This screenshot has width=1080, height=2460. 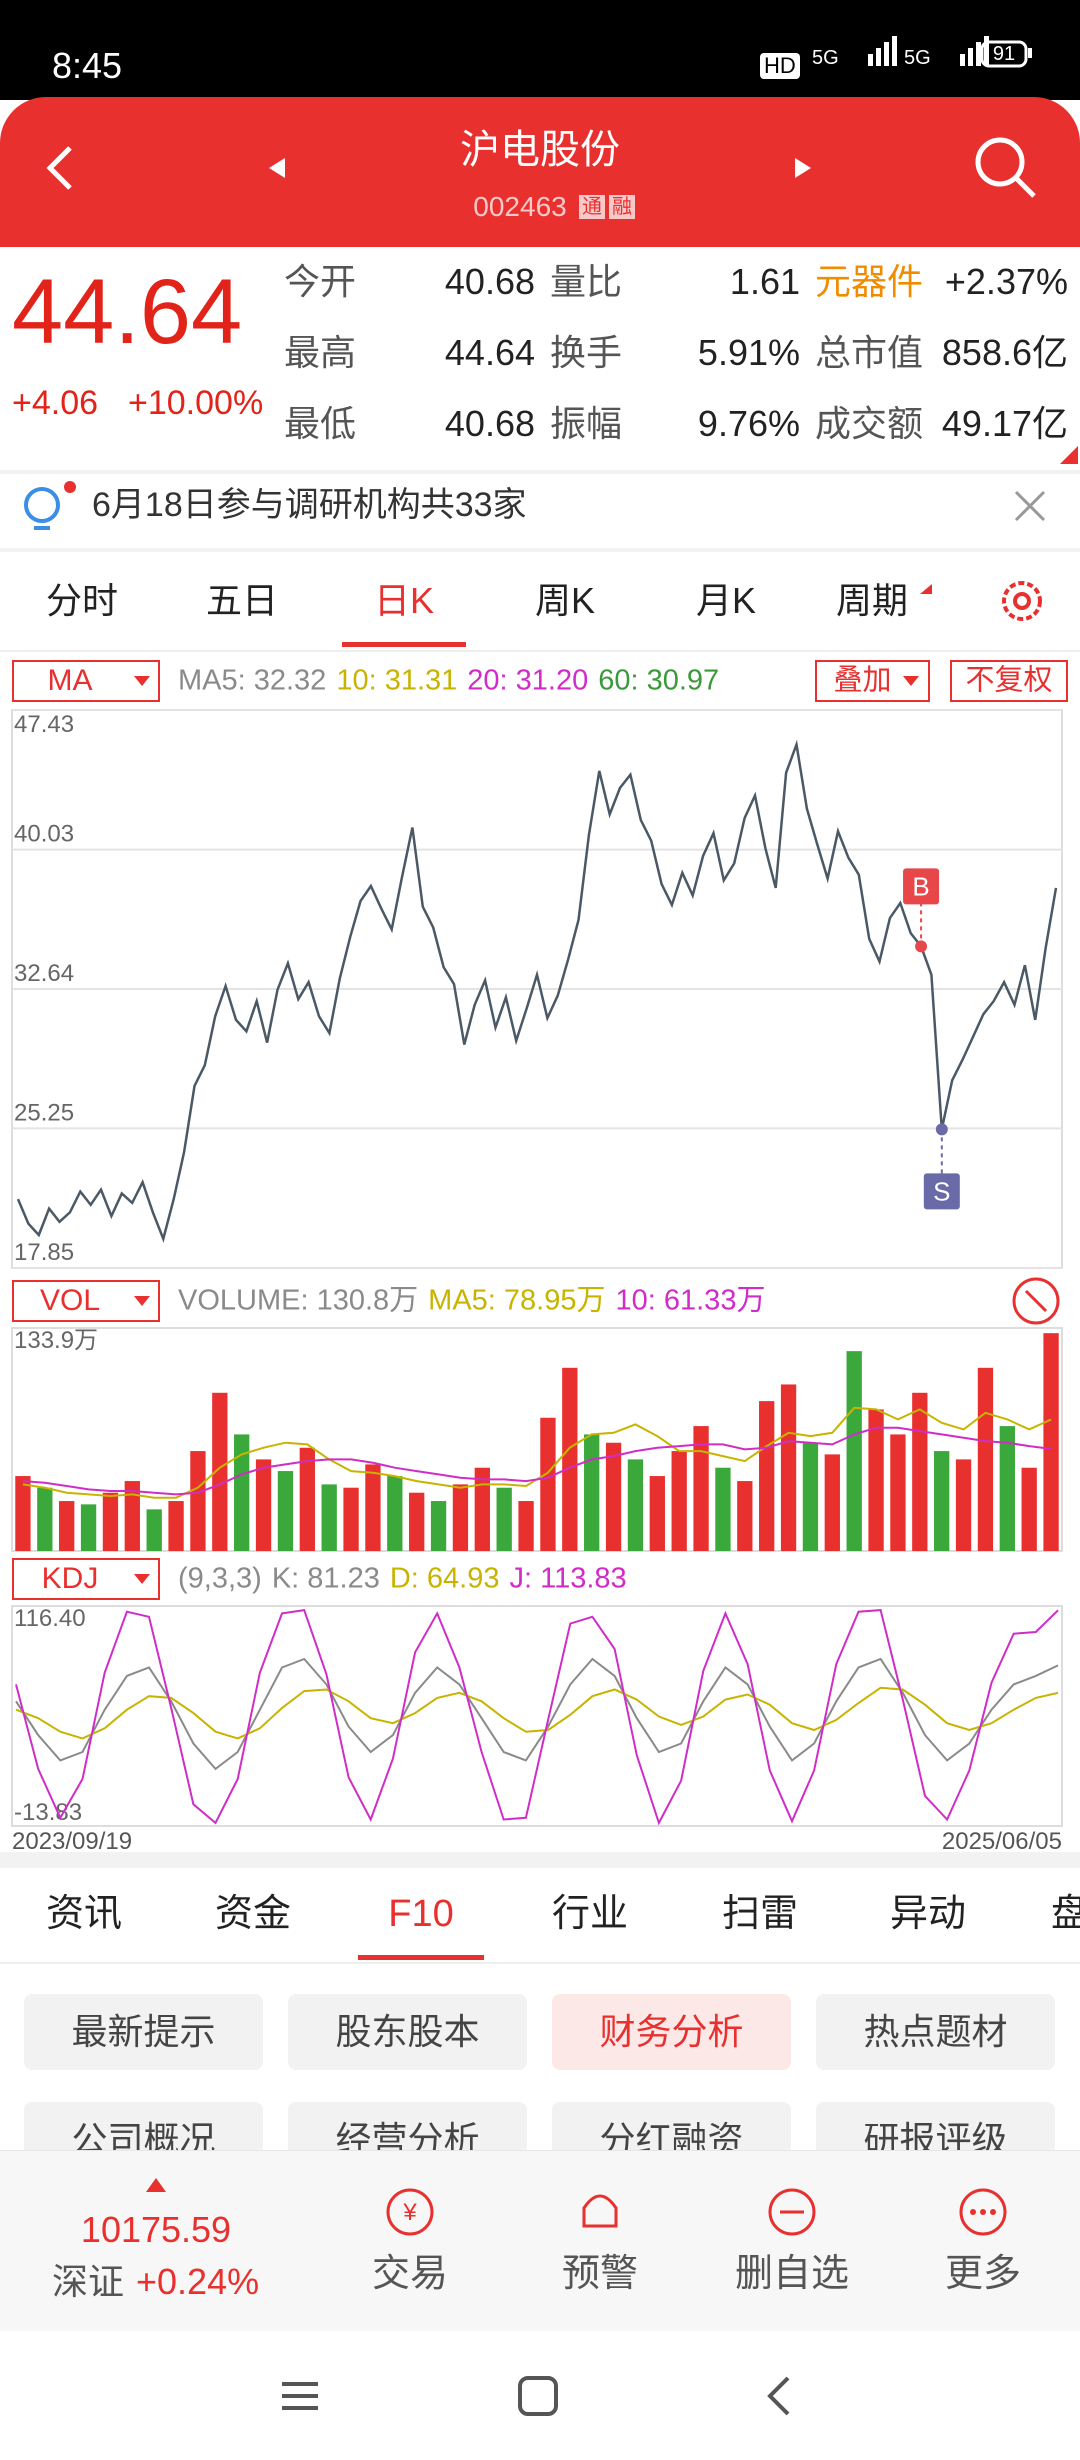 I want to click on close-notice-button, so click(x=1030, y=506).